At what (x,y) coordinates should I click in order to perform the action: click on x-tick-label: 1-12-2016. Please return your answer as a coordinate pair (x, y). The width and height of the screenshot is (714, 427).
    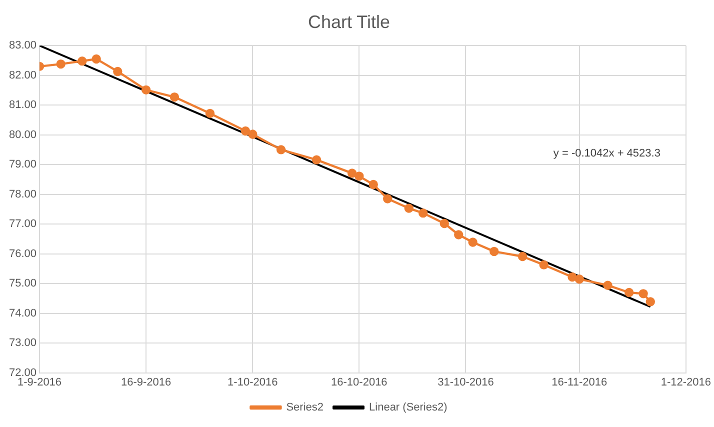
    Looking at the image, I should click on (686, 382).